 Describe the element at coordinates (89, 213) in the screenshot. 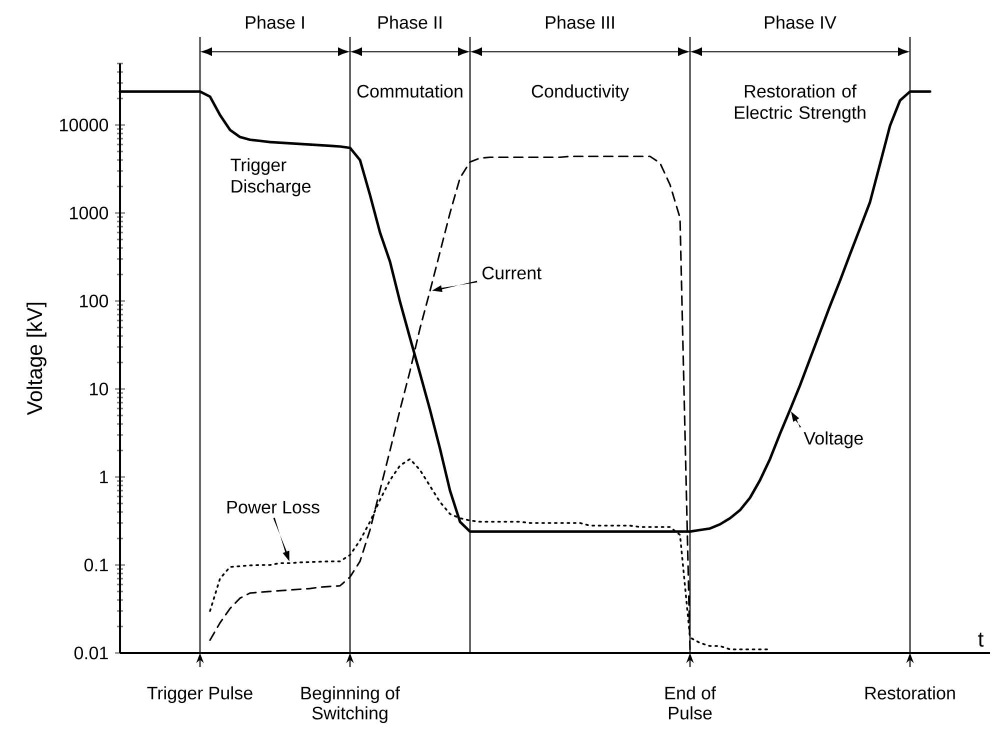

I see `y-tick-label: 1000` at that location.